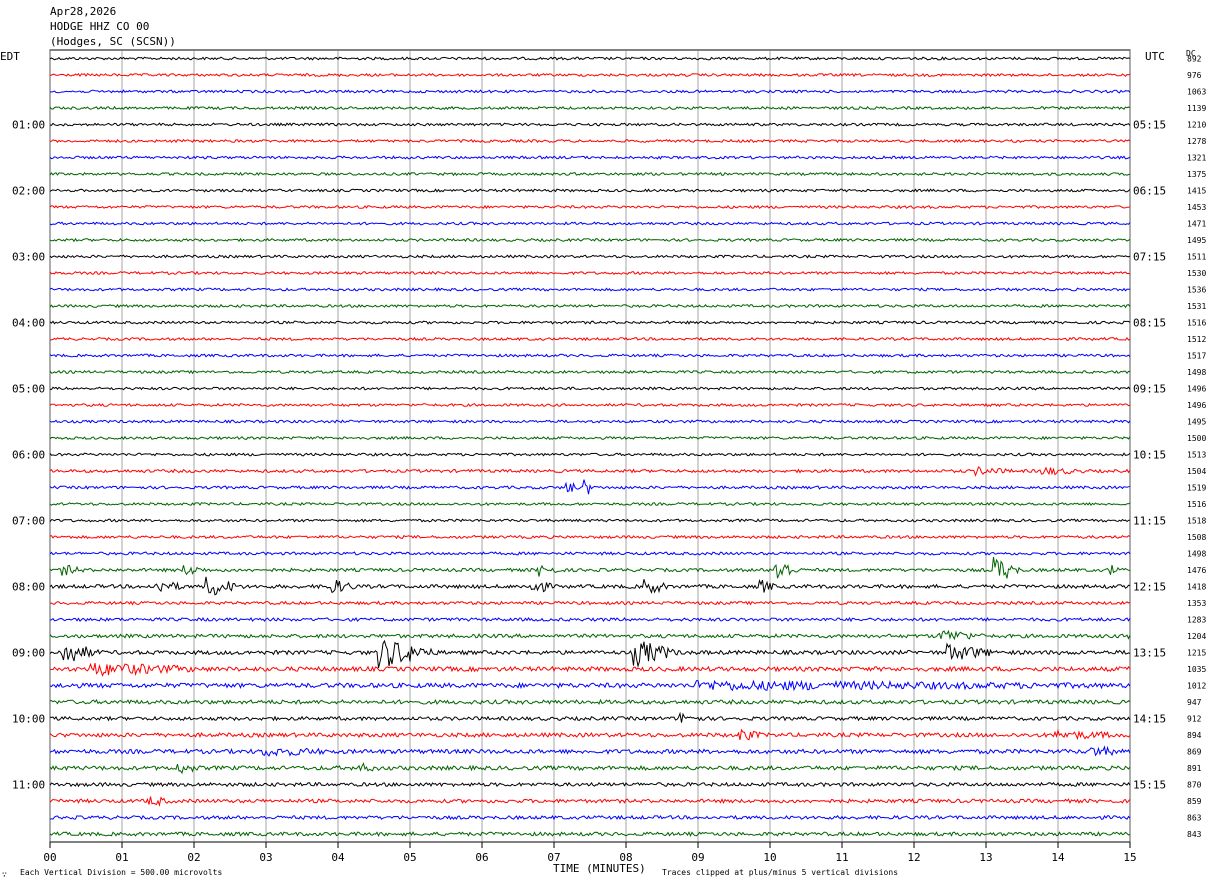 This screenshot has width=1210, height=886. I want to click on dc-offset-label: 1283, so click(1196, 620).